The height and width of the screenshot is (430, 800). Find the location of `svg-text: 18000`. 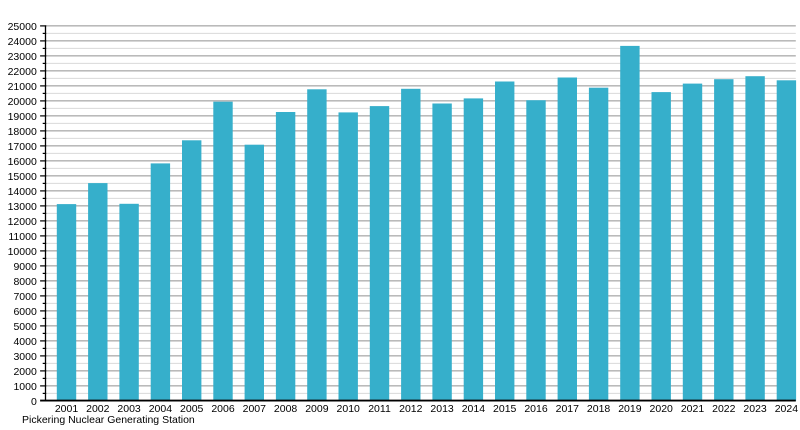

svg-text: 18000 is located at coordinates (22, 132).